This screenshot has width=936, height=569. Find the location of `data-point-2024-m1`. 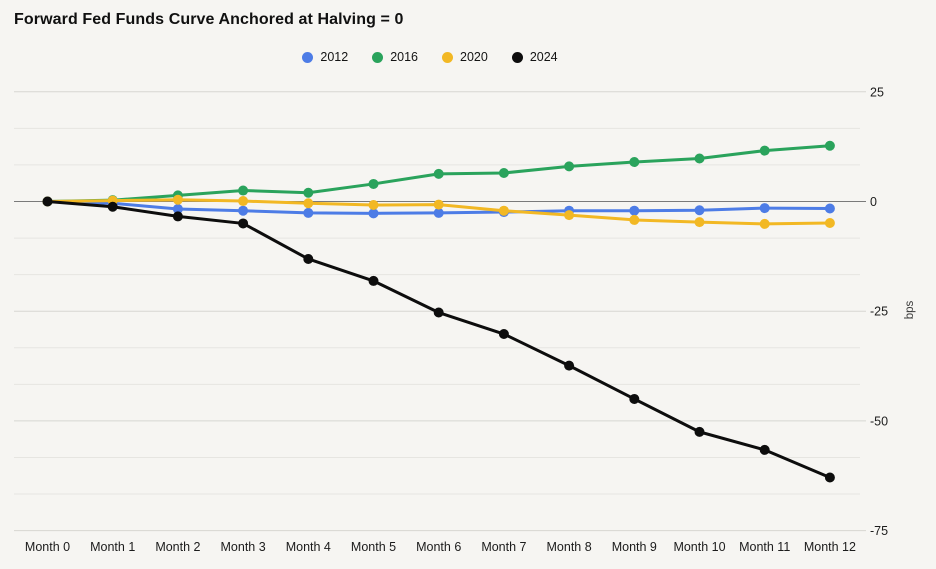

data-point-2024-m1 is located at coordinates (112, 206).